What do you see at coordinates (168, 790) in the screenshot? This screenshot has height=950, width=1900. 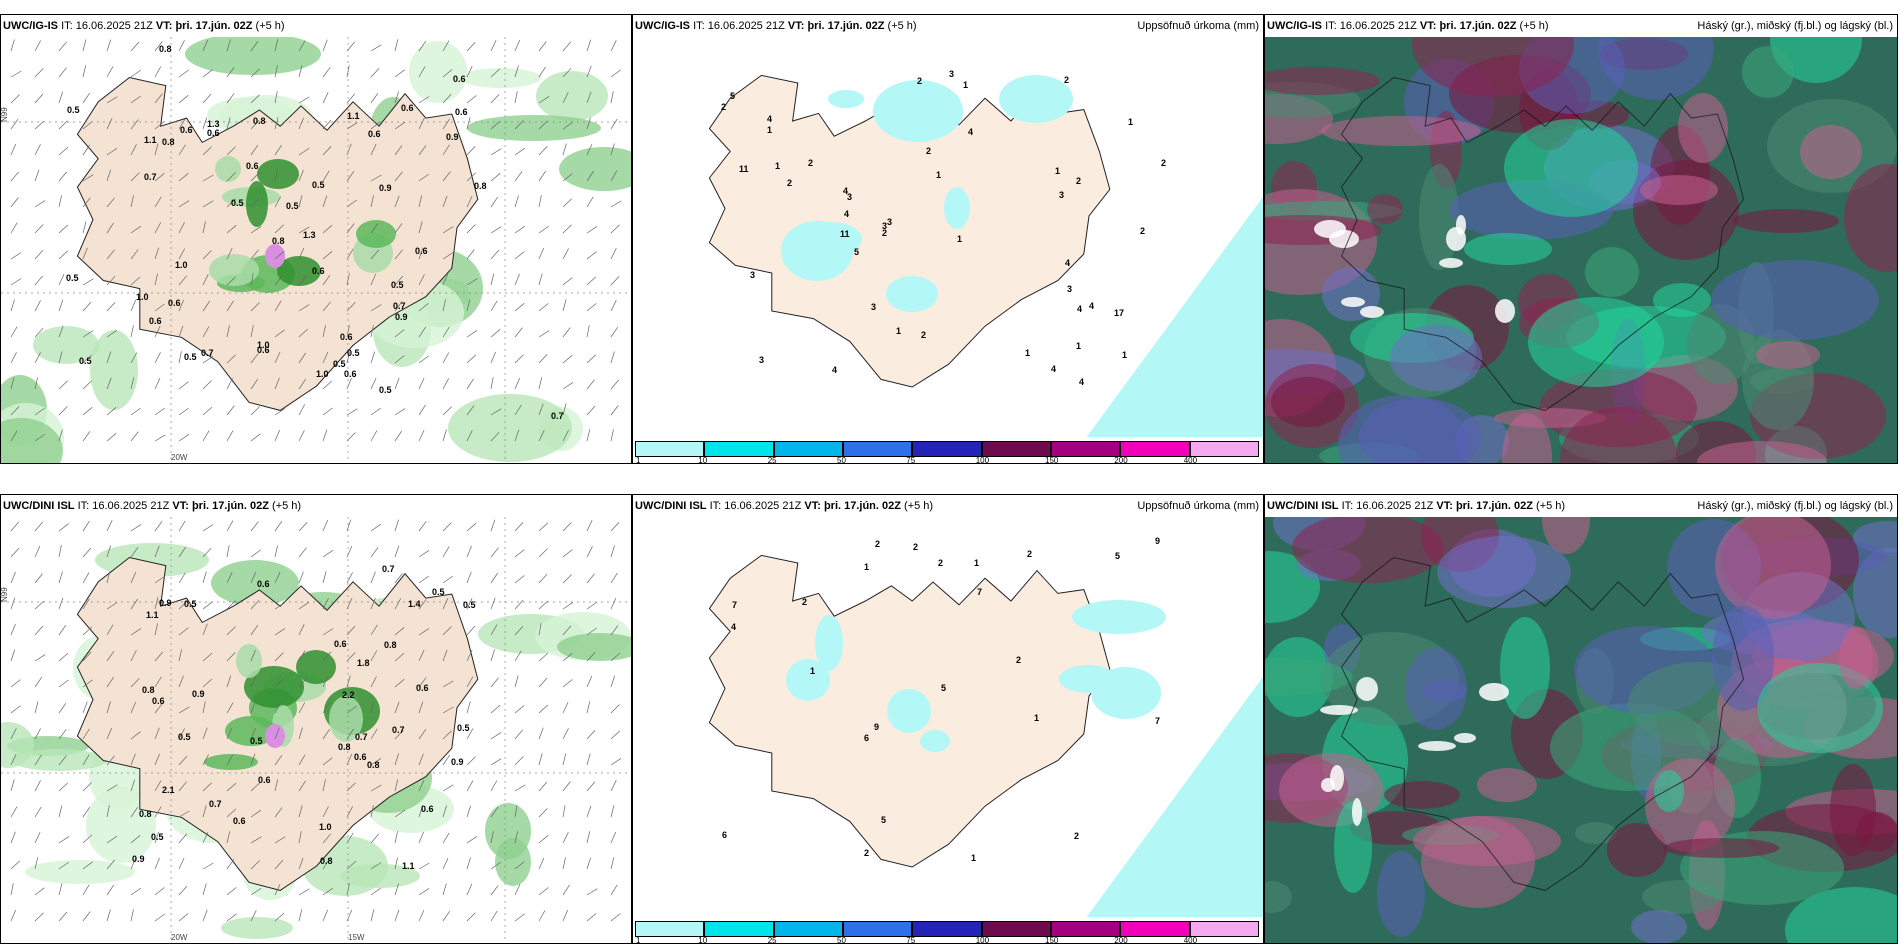 I see `precip-value-label: 2.1` at bounding box center [168, 790].